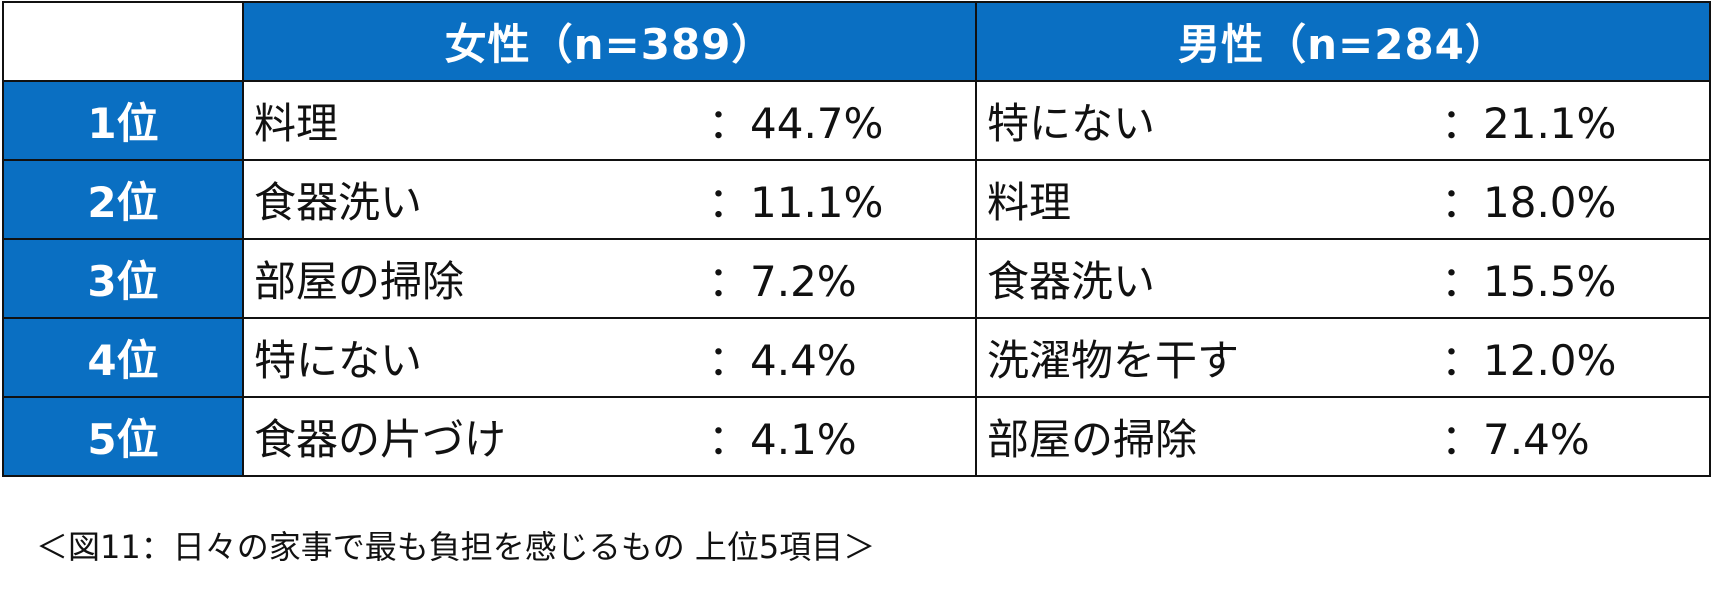  I want to click on rank-label: 3位, so click(123, 278).